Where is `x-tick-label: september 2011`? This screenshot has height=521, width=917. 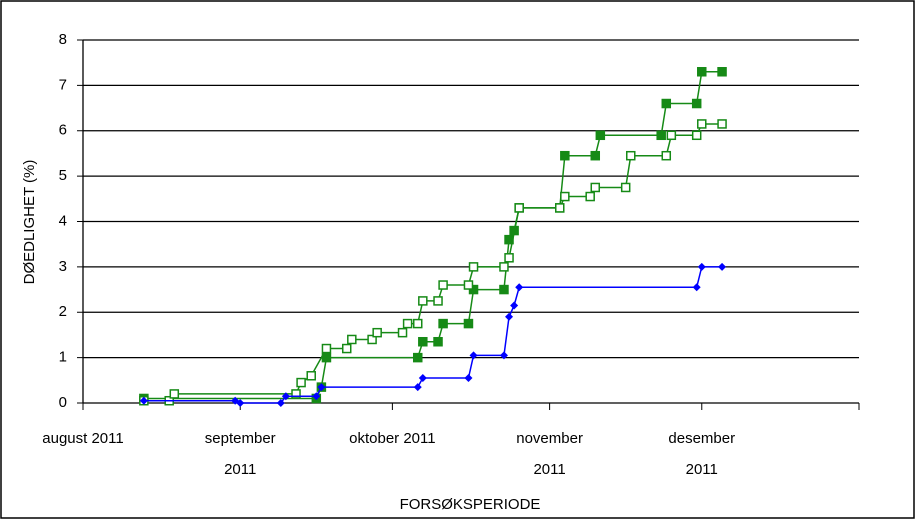
x-tick-label: september 2011 is located at coordinates (240, 454).